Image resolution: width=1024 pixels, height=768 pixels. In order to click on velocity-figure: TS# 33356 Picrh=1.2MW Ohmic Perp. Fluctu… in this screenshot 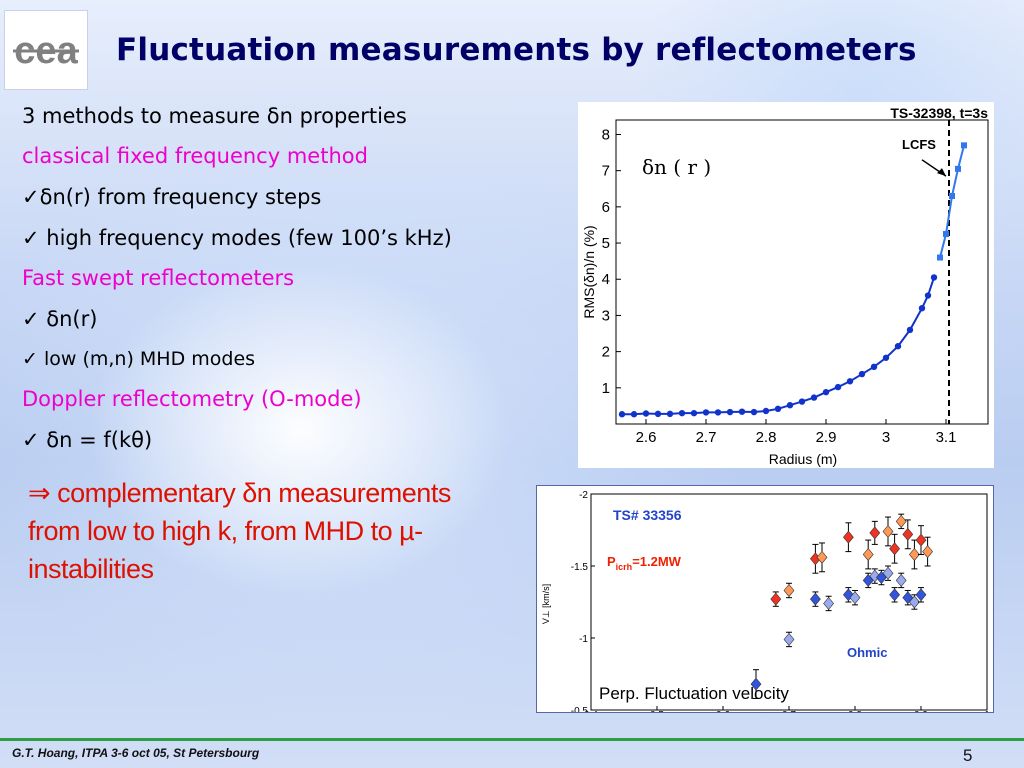, I will do `click(765, 603)`.